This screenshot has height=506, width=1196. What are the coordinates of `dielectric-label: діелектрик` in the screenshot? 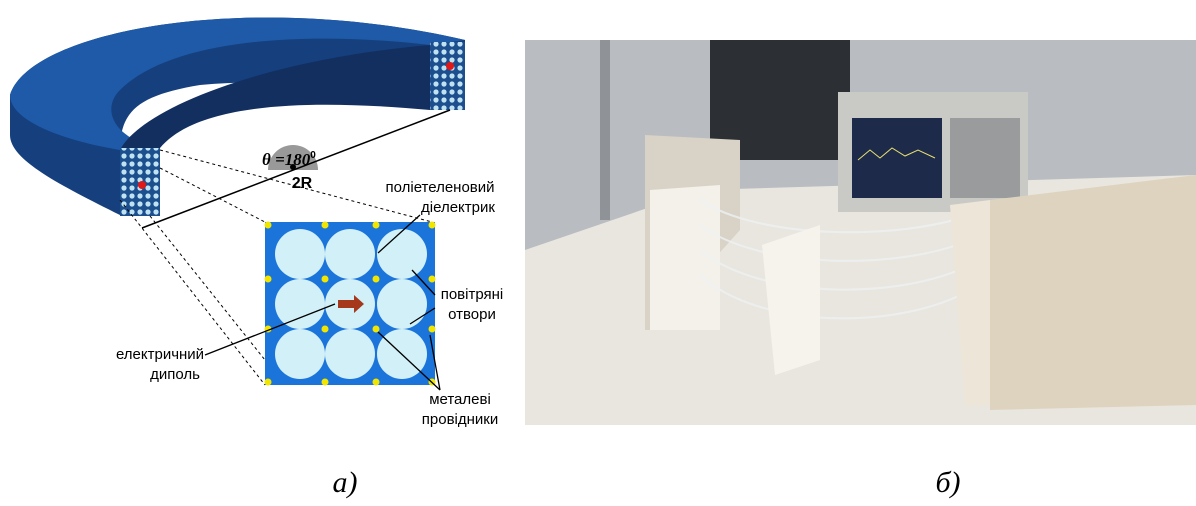 It's located at (458, 207).